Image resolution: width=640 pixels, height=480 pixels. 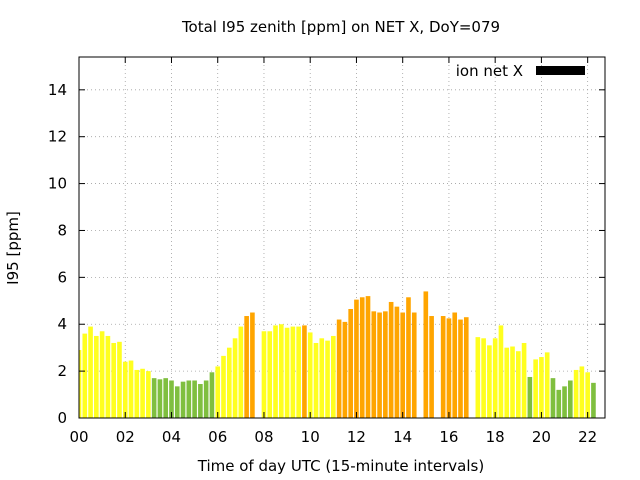 I want to click on chart-title: Total I95 zenith [ppm] on NET X, DoY=079, so click(x=340, y=27).